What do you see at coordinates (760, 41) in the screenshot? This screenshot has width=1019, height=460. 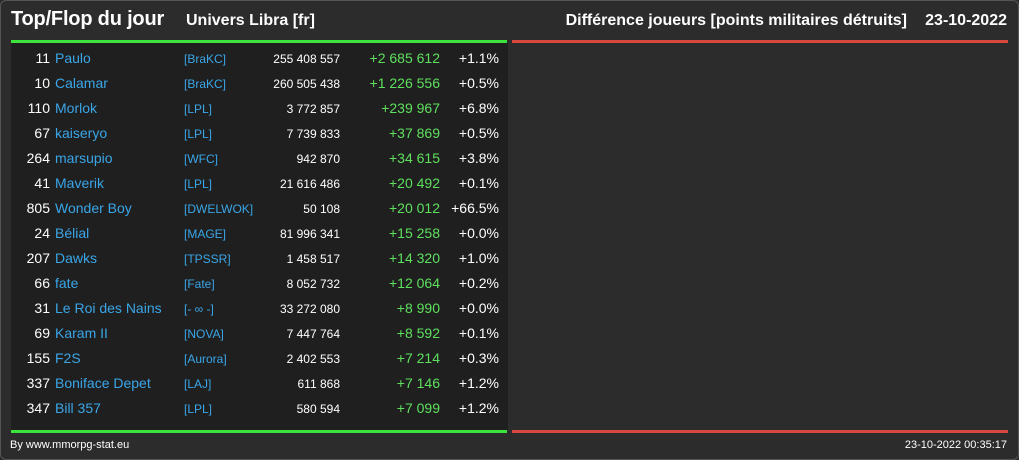 I see `top-divider-red` at bounding box center [760, 41].